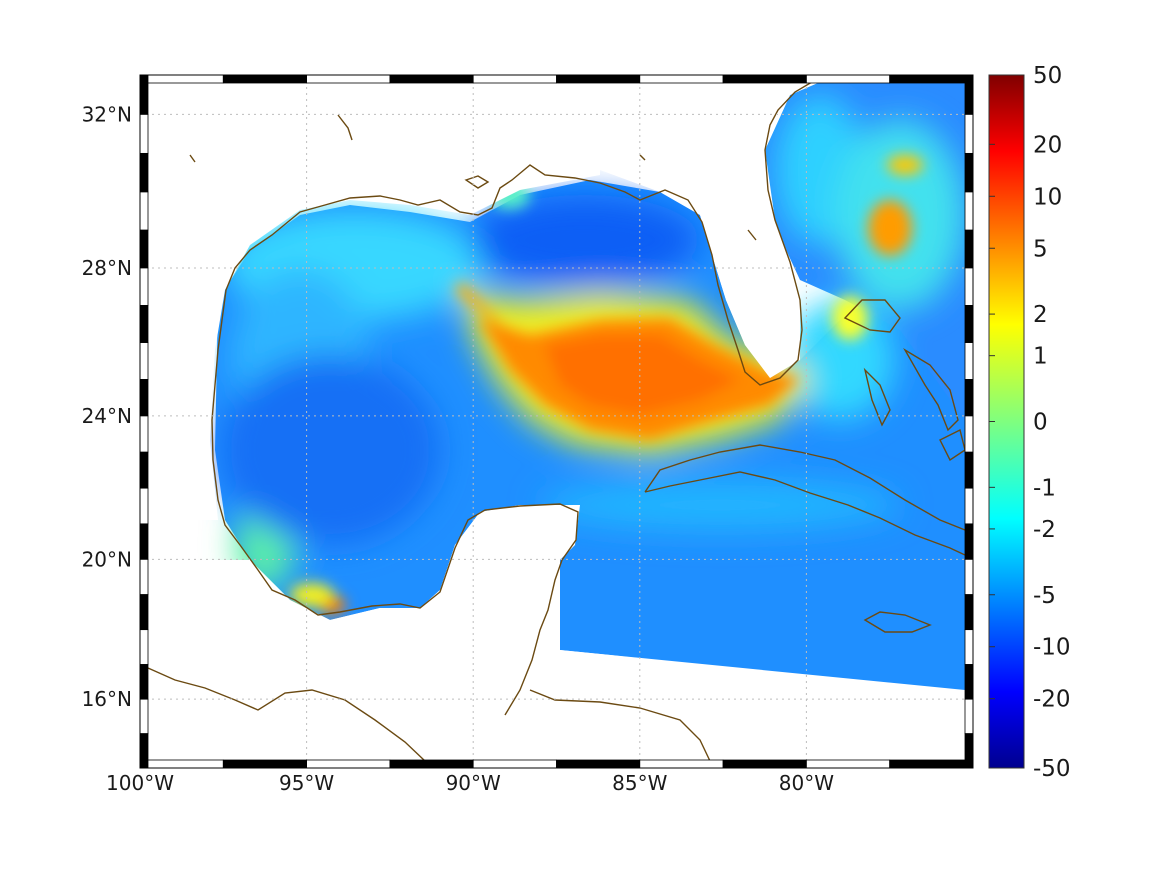 The height and width of the screenshot is (875, 1167). Describe the element at coordinates (1040, 249) in the screenshot. I see `colorbar-tick-label: 5` at that location.